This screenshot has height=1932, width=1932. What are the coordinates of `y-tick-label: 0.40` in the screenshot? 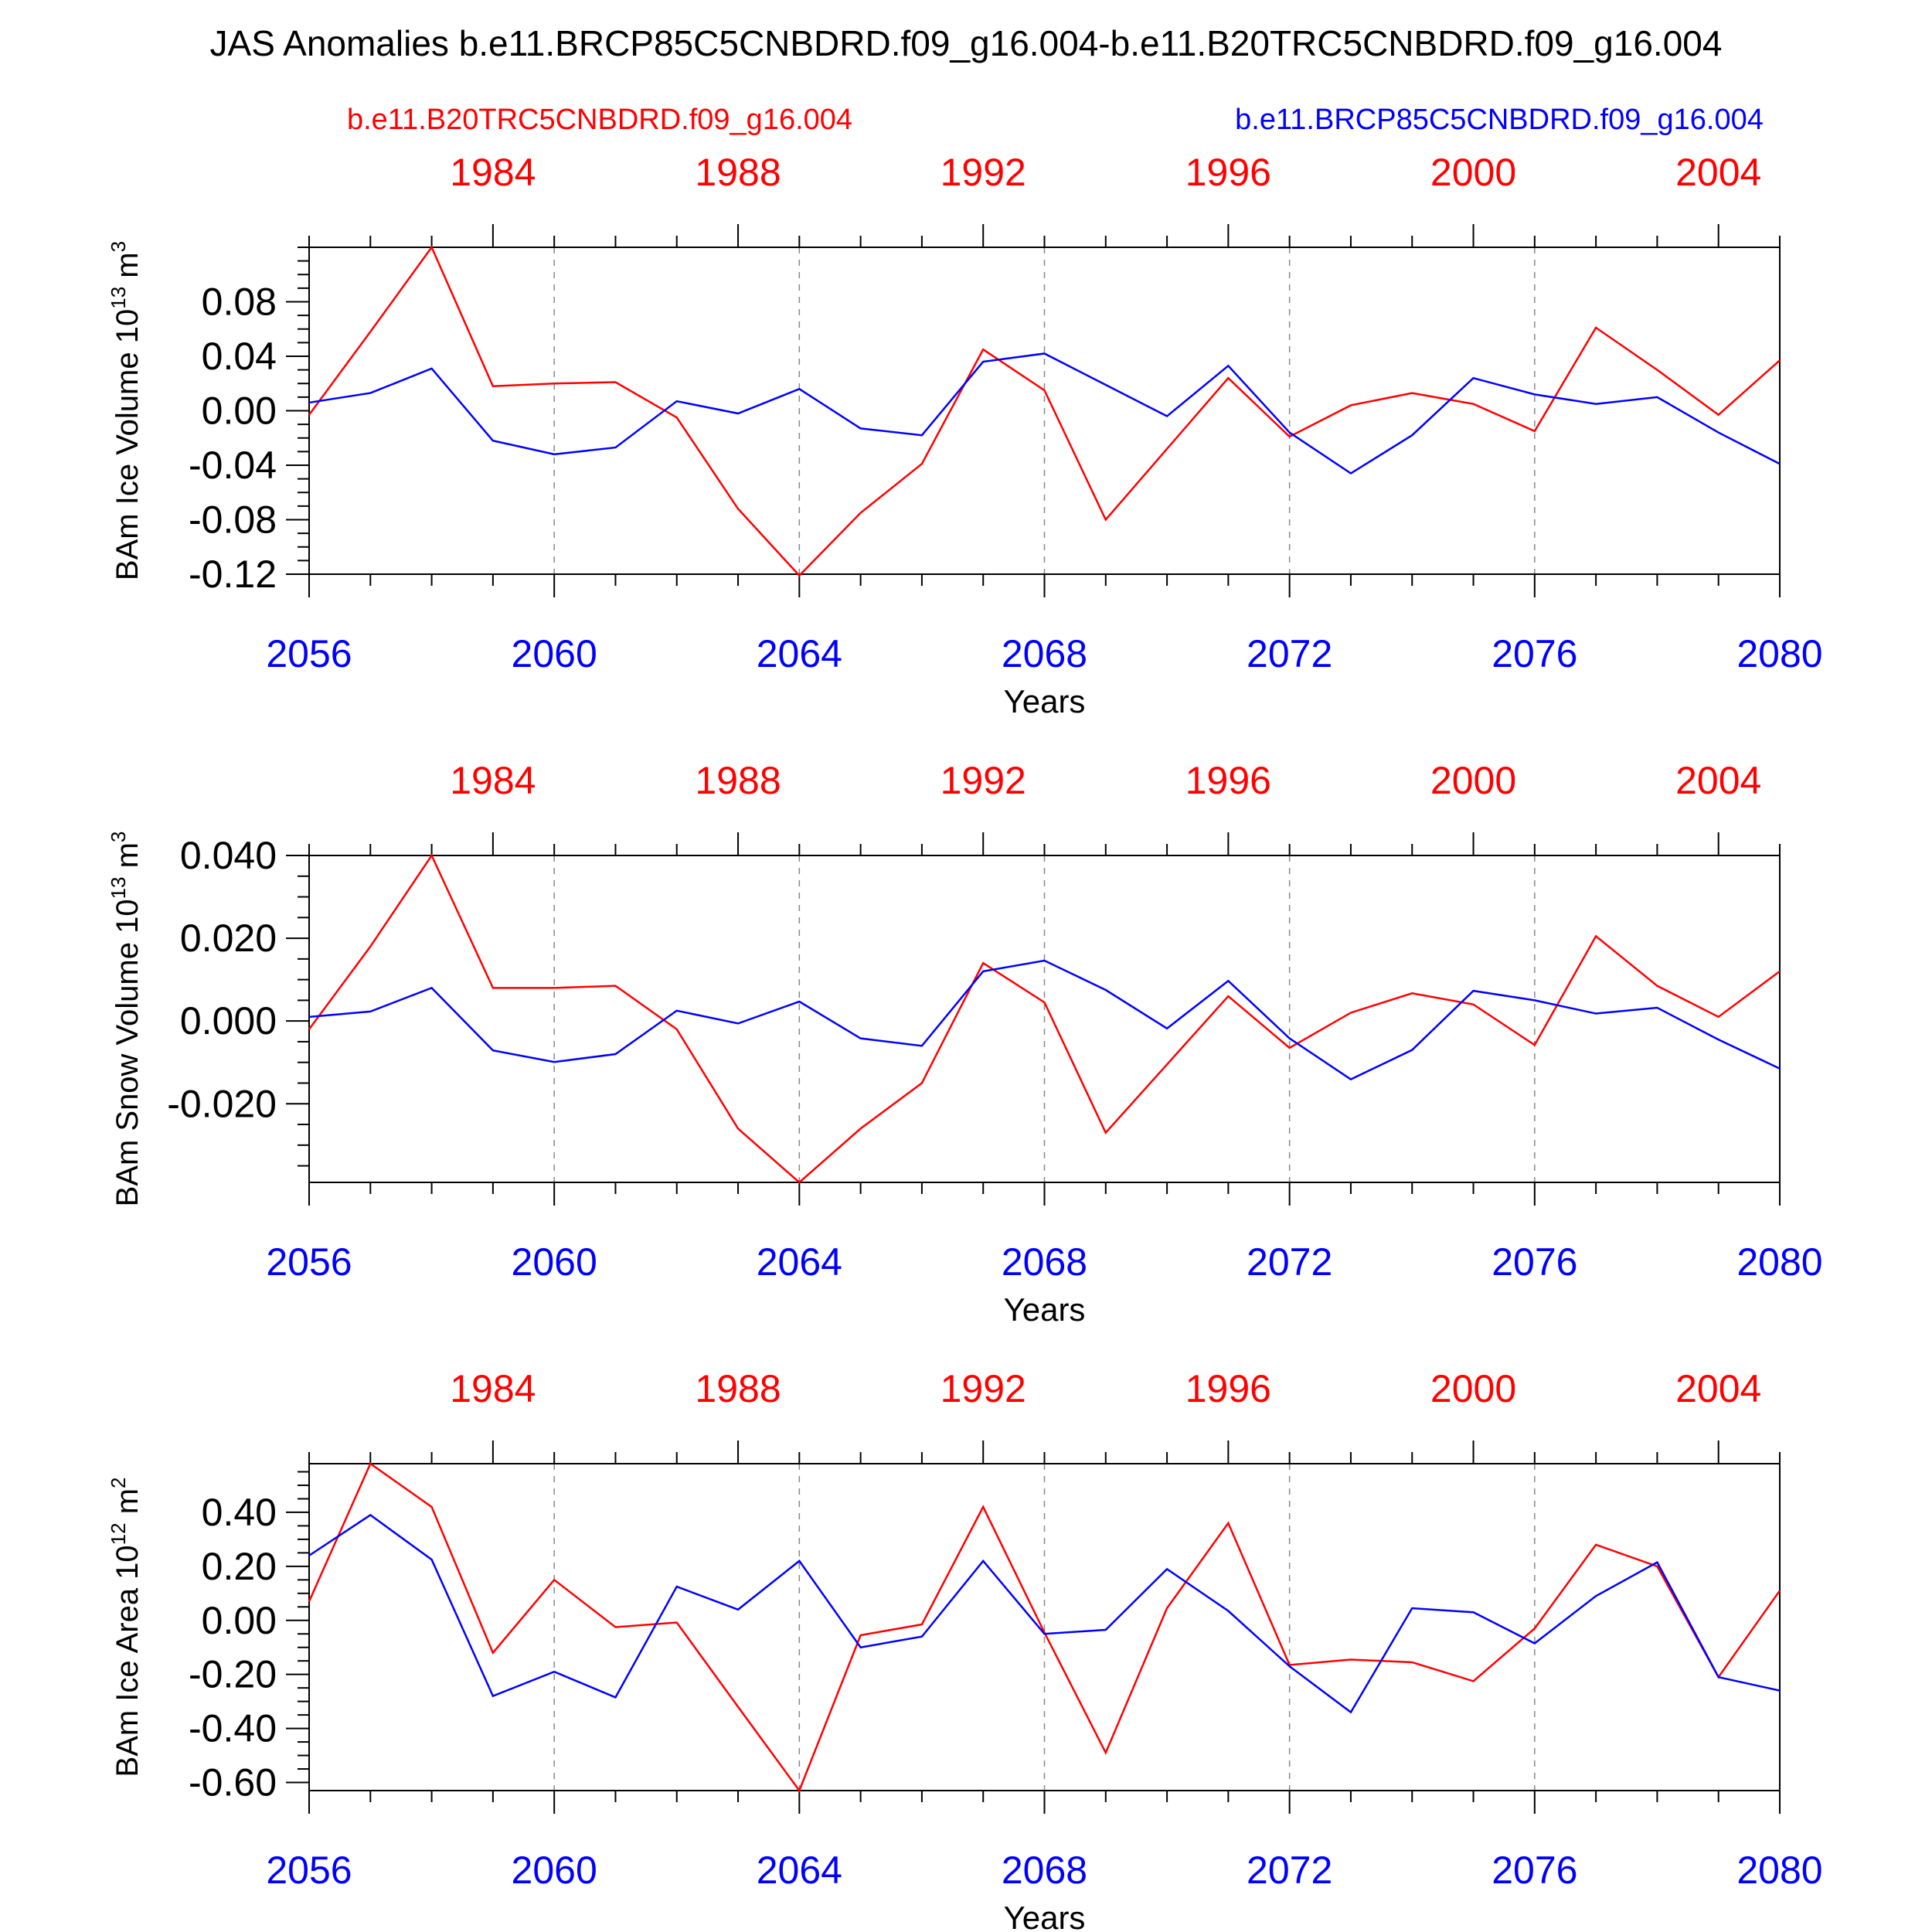 It's located at (239, 1512).